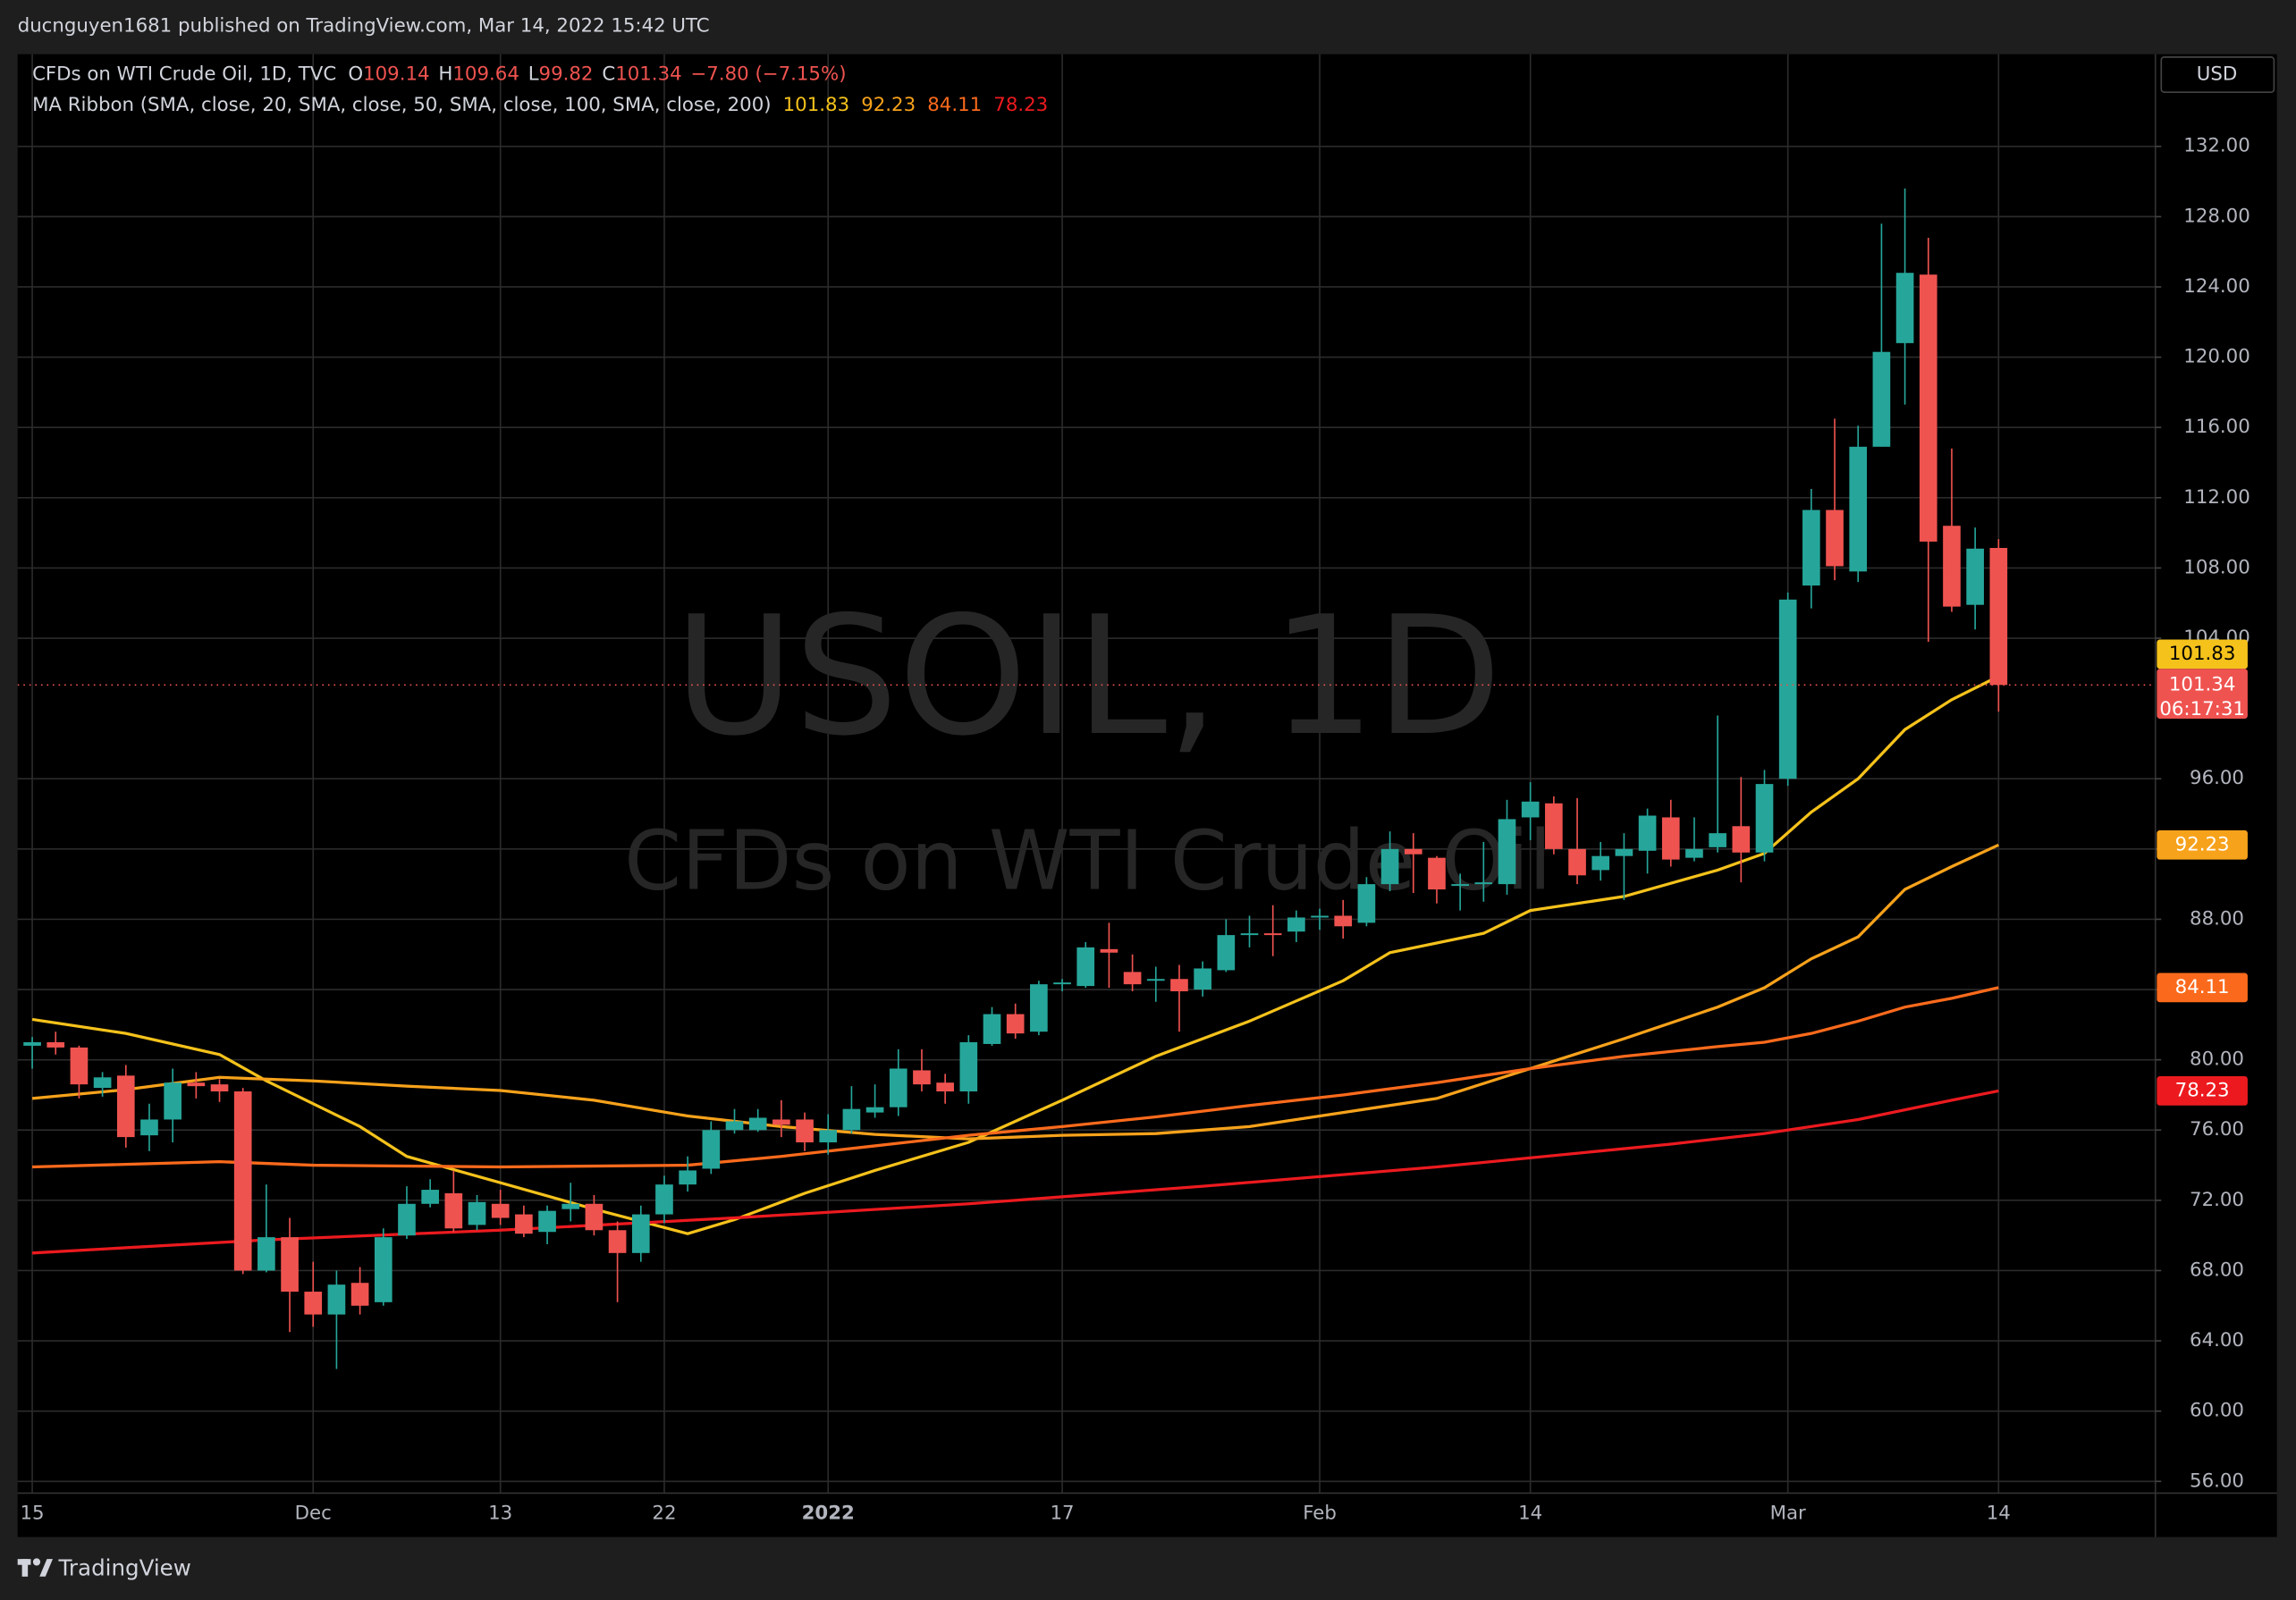 The image size is (2296, 1600). Describe the element at coordinates (1020, 105) in the screenshot. I see `ma-value: 78.23` at that location.